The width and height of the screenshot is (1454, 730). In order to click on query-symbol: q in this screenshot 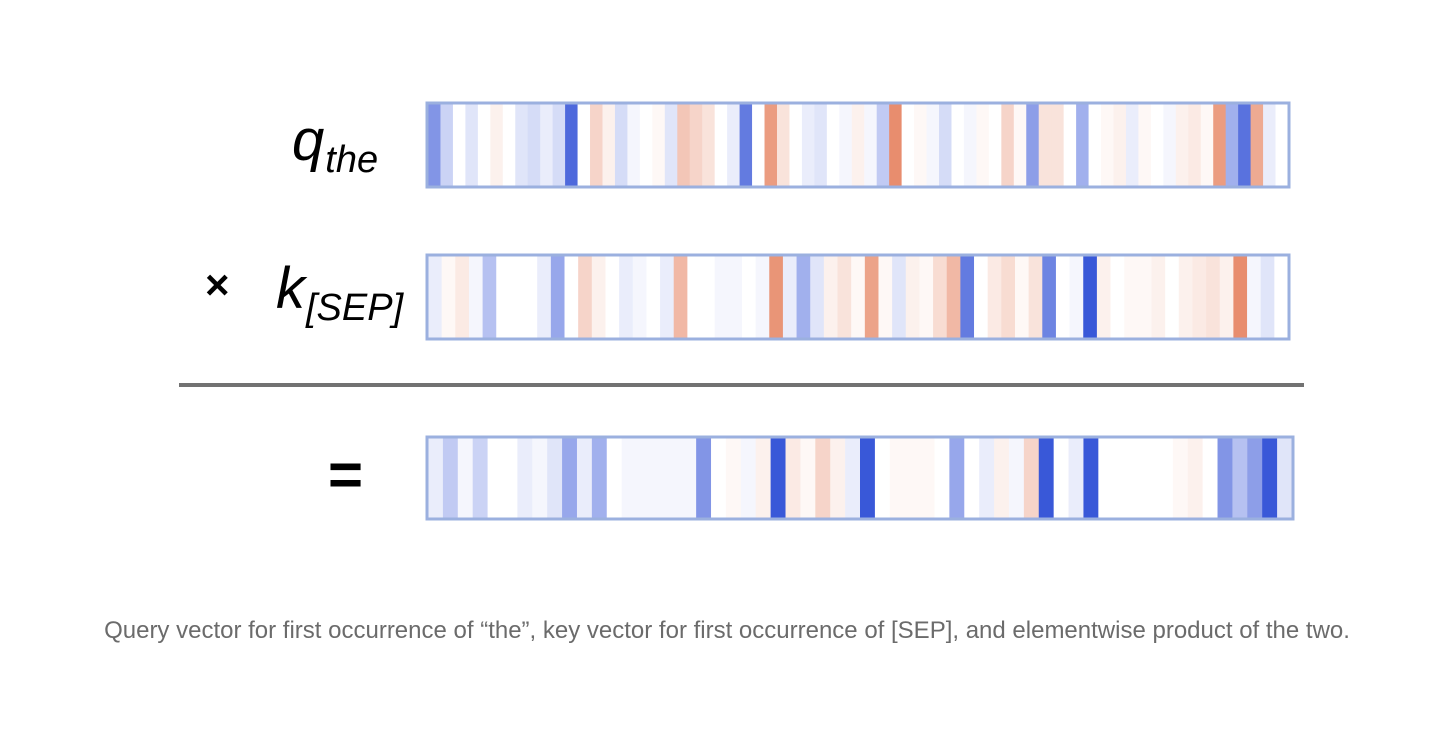, I will do `click(308, 140)`.